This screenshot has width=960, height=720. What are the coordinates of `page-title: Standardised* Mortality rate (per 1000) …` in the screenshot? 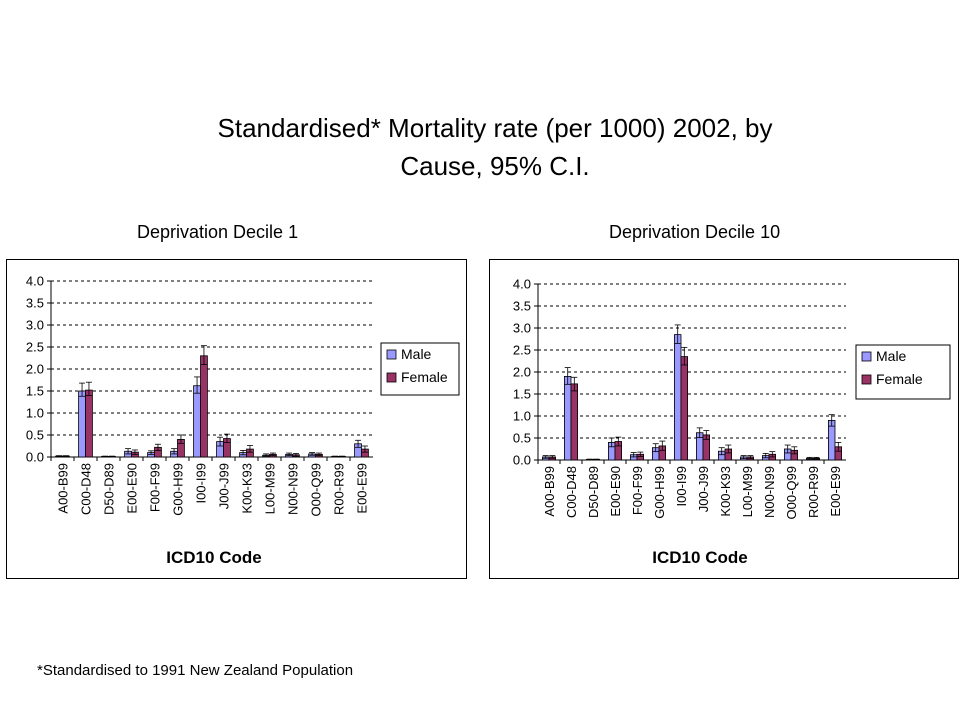 It's located at (495, 147).